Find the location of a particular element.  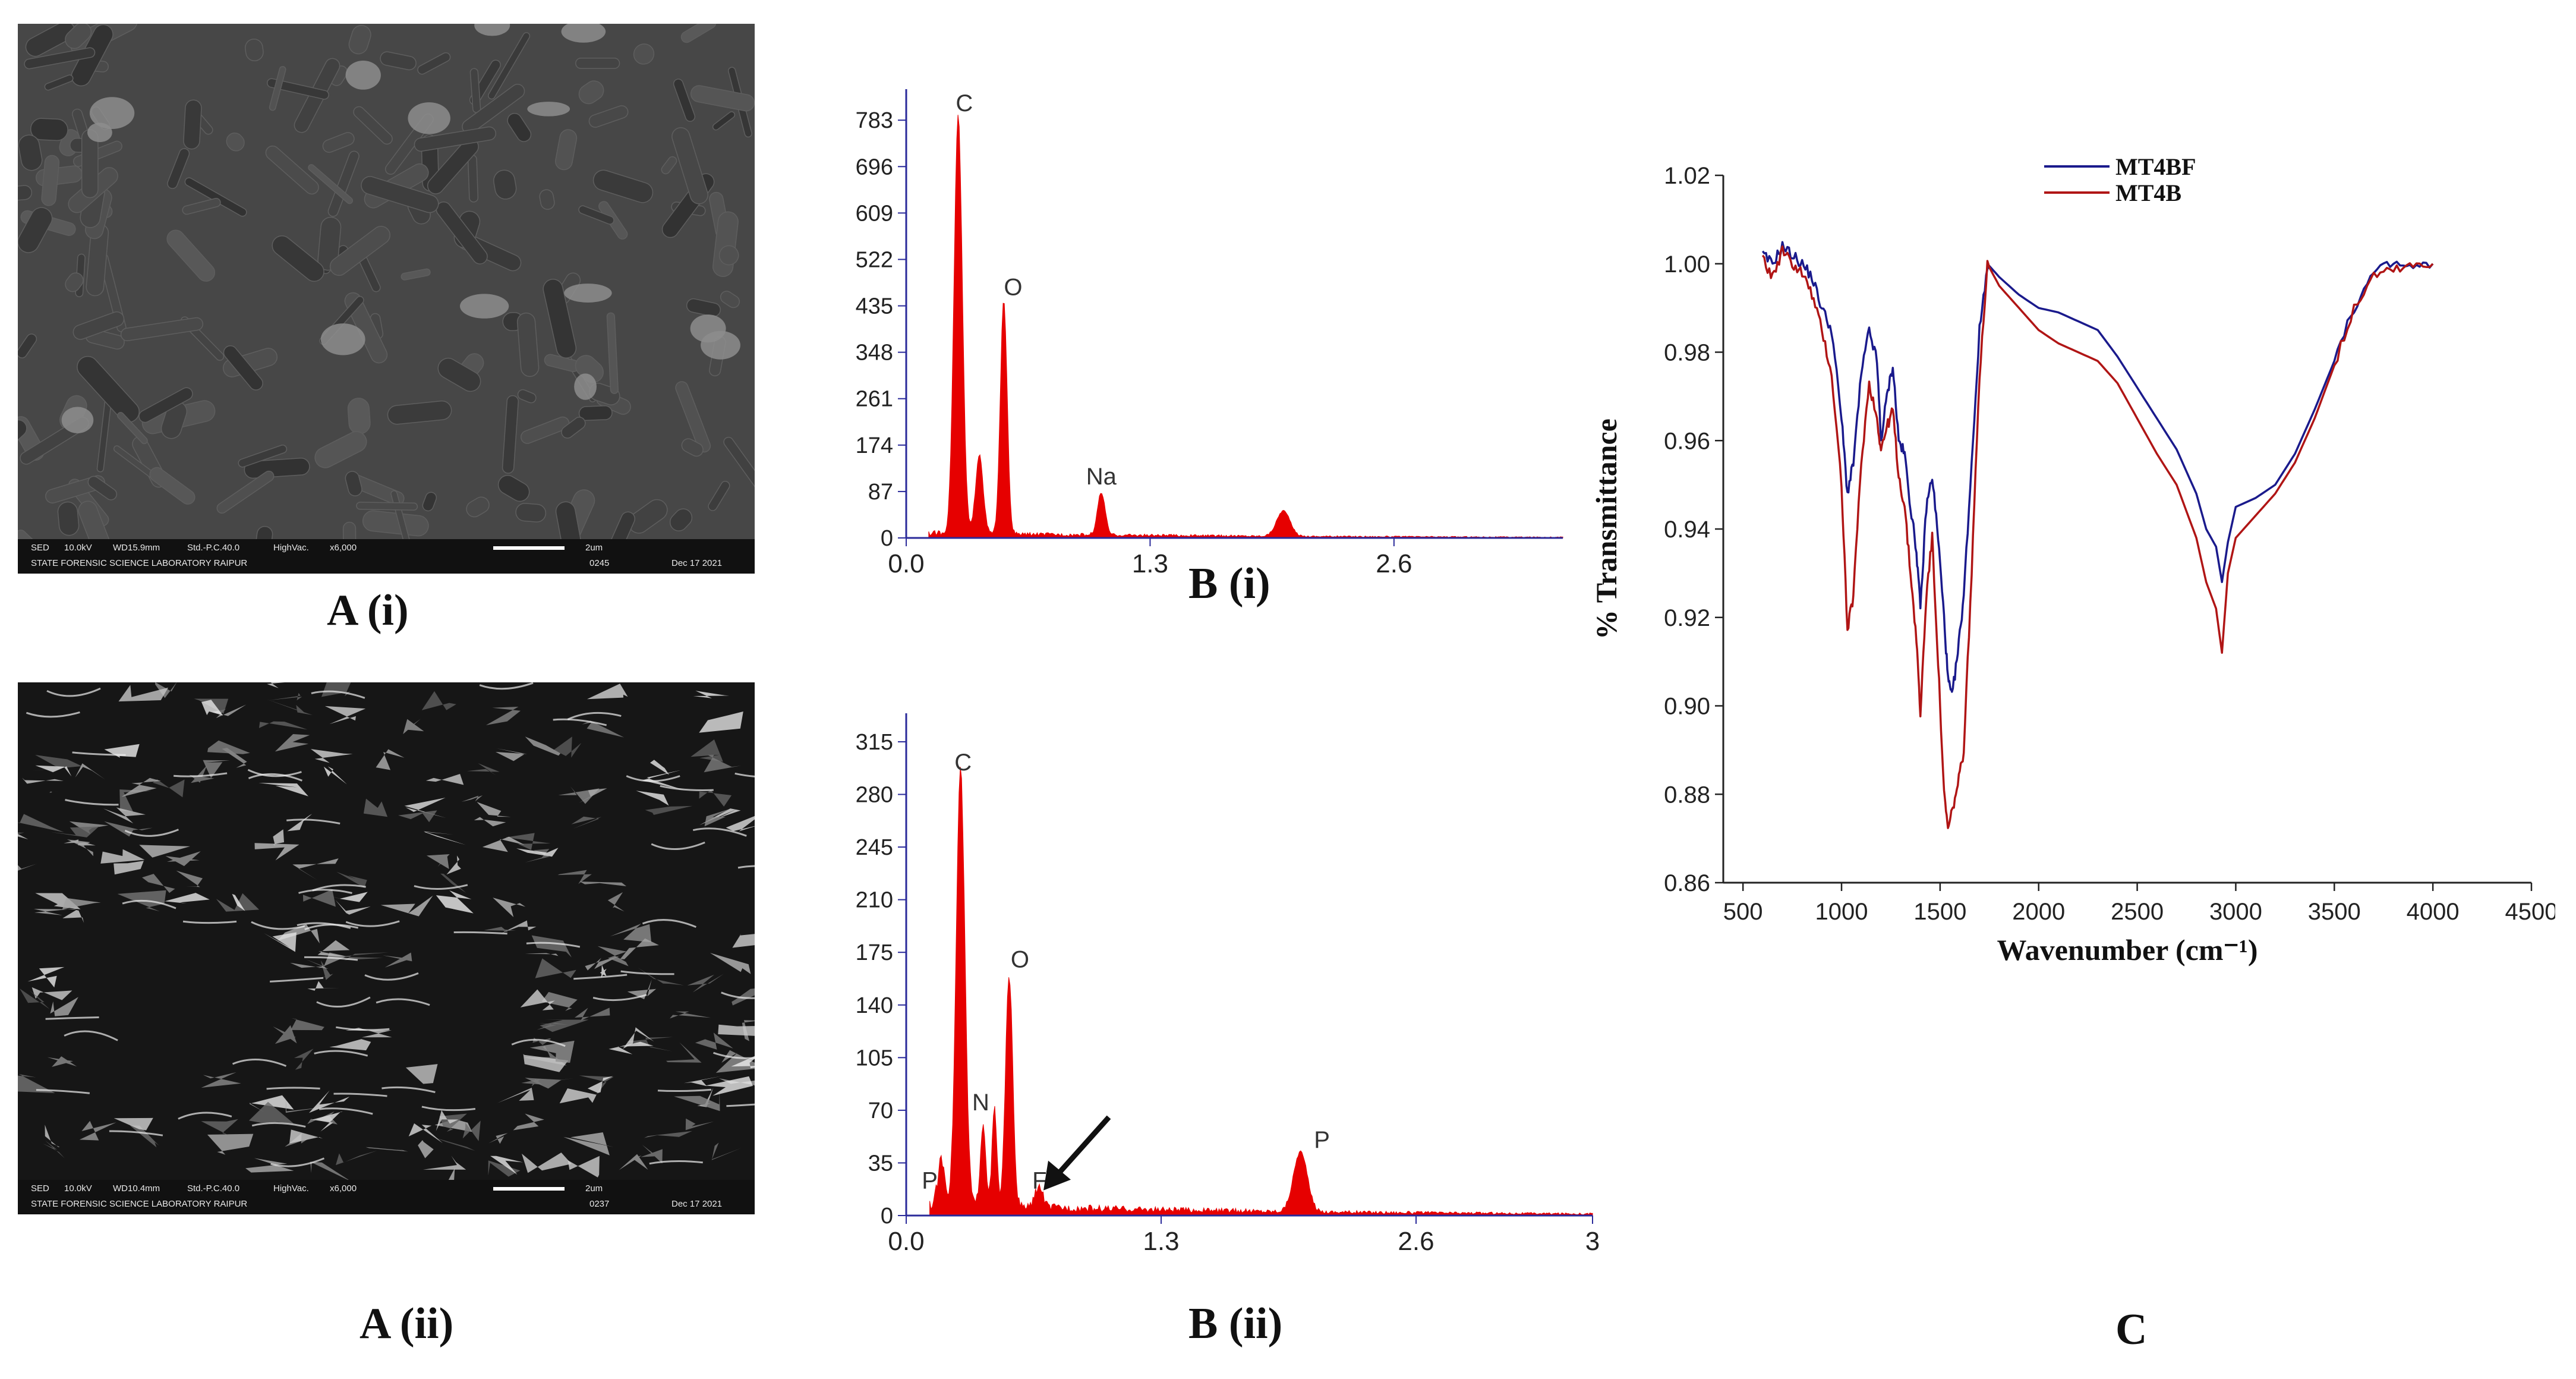

x-tick-label: 3000 is located at coordinates (2235, 912).